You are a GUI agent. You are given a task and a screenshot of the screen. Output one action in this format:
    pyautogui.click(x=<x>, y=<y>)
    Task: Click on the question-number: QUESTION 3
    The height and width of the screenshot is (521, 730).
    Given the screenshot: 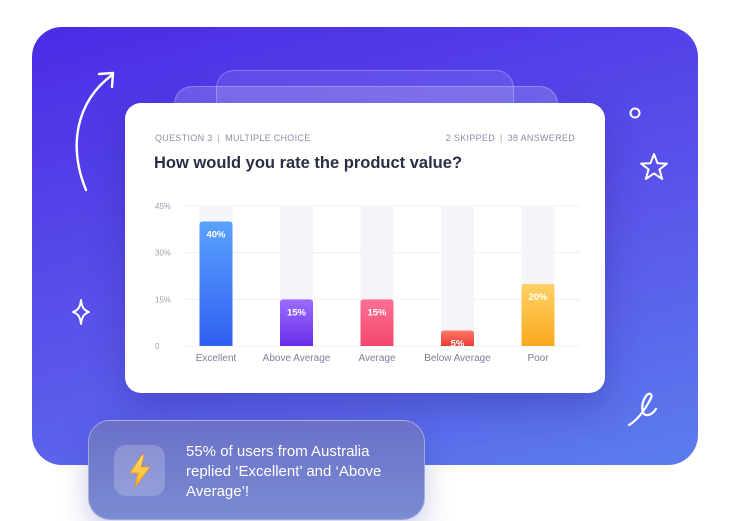 What is the action you would take?
    pyautogui.click(x=184, y=138)
    